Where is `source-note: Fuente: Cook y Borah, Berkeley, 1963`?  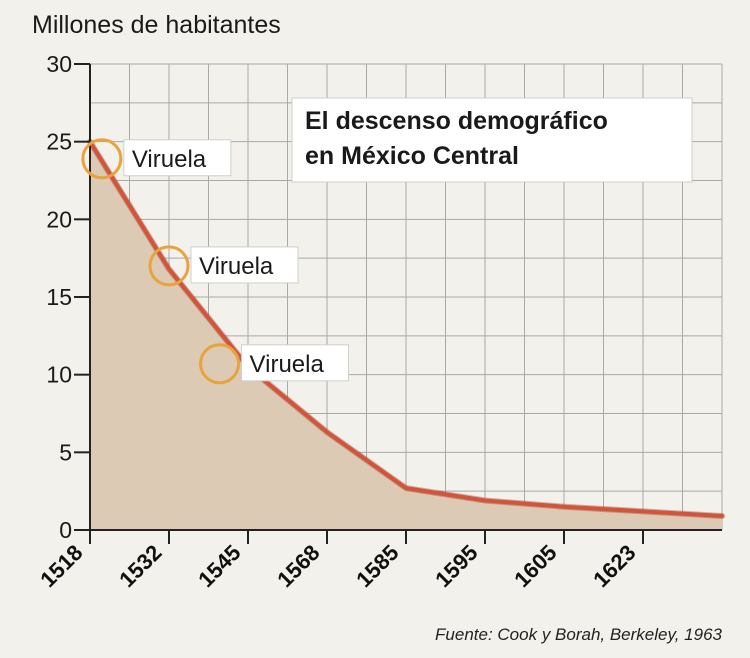 source-note: Fuente: Cook y Borah, Berkeley, 1963 is located at coordinates (579, 634).